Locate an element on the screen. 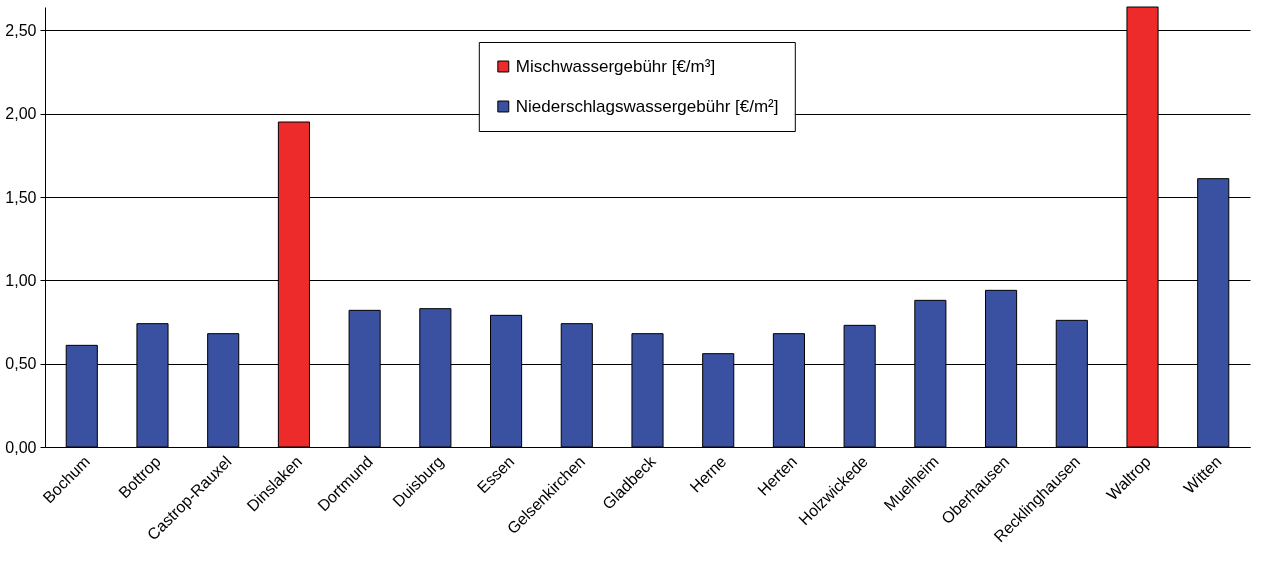  legend-label: Mischwassergebühr [€/m³] is located at coordinates (615, 66).